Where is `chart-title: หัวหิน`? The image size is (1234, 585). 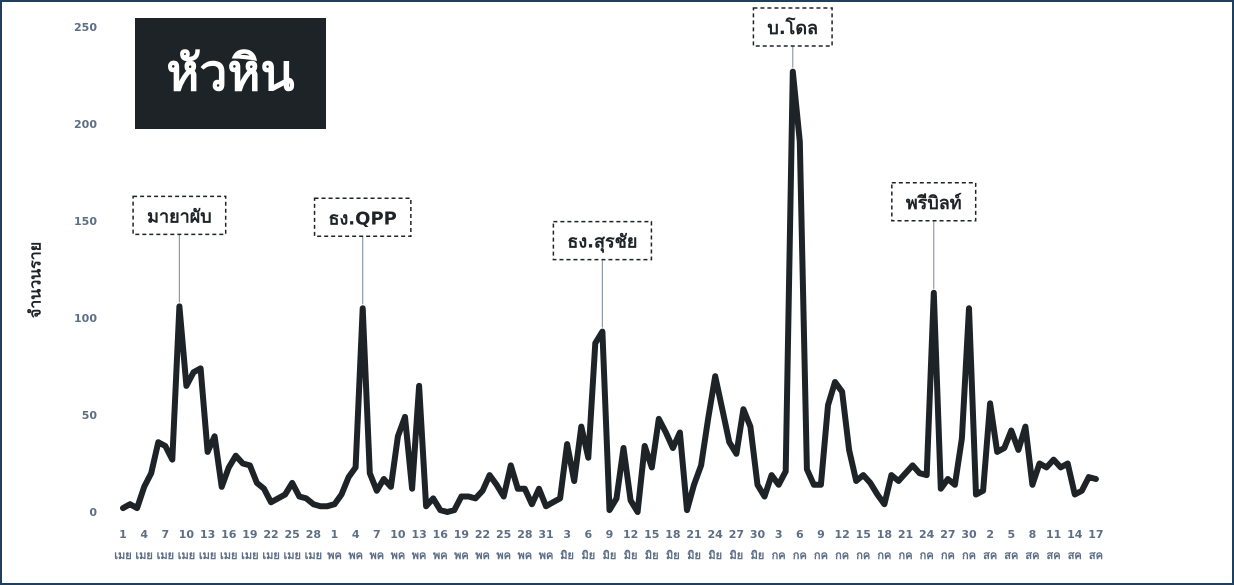 chart-title: หัวหิน is located at coordinates (230, 73).